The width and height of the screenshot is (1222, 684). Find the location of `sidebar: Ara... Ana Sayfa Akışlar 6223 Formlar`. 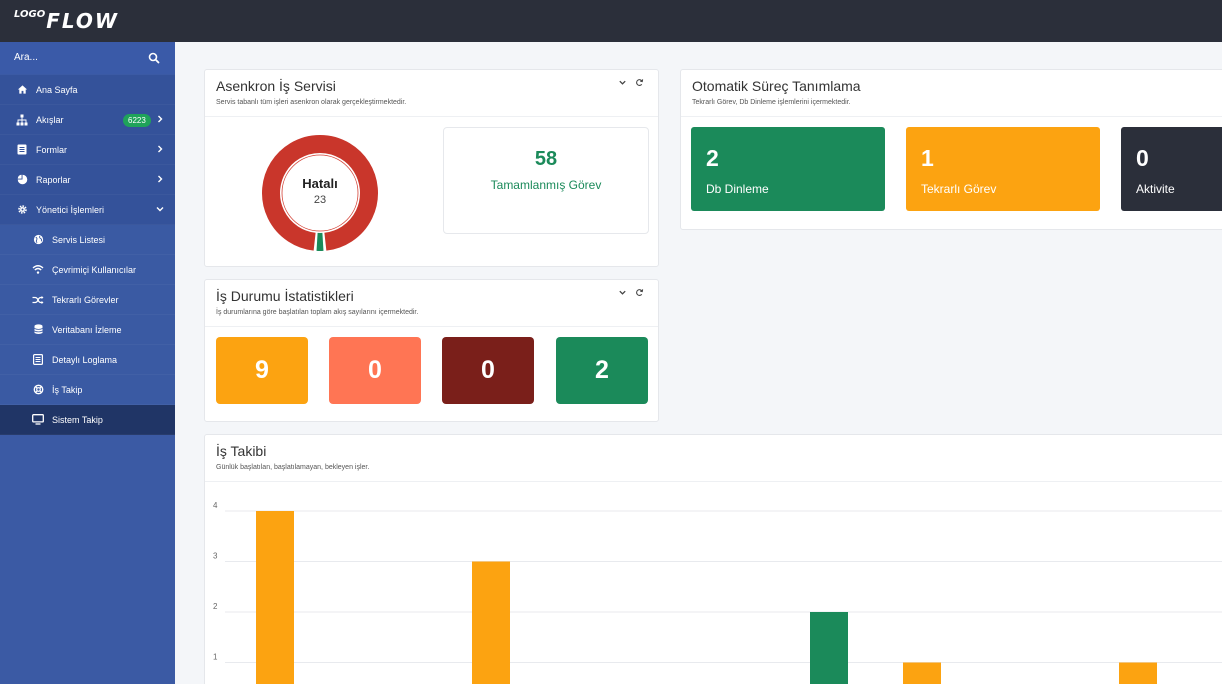

sidebar: Ara... Ana Sayfa Akışlar 6223 Formlar is located at coordinates (87, 363).